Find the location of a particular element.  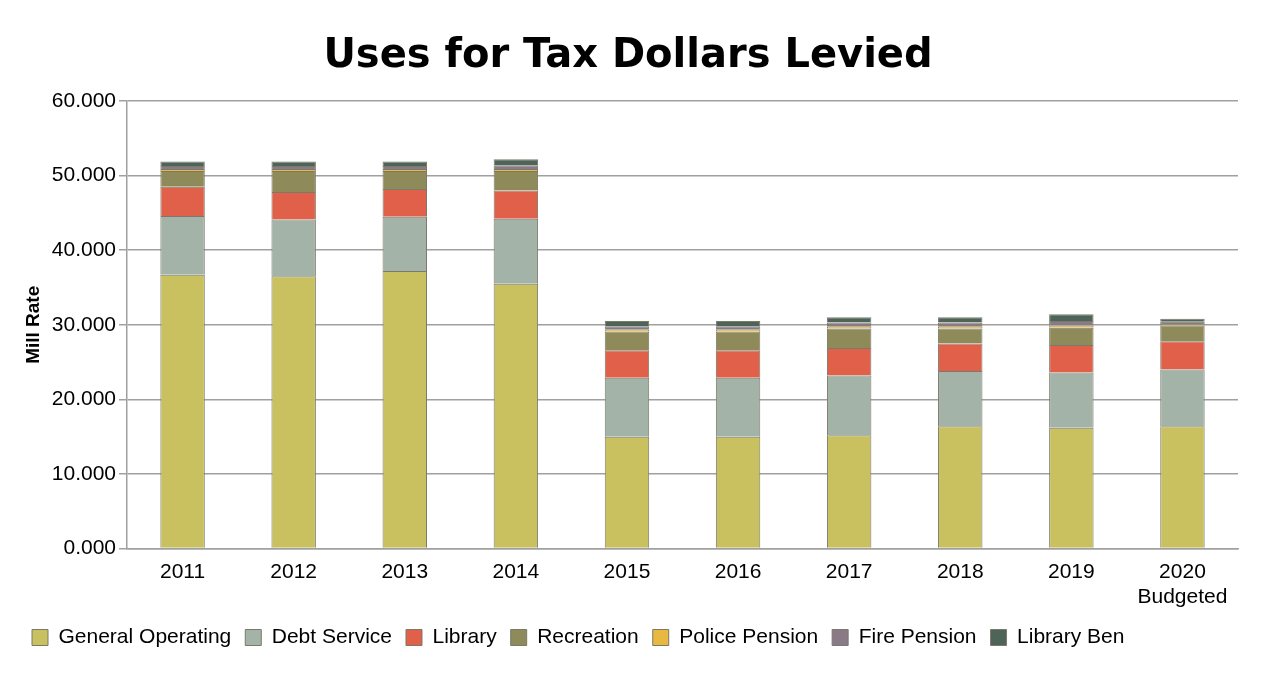

y-tick-label: 0.000 is located at coordinates (90, 547).